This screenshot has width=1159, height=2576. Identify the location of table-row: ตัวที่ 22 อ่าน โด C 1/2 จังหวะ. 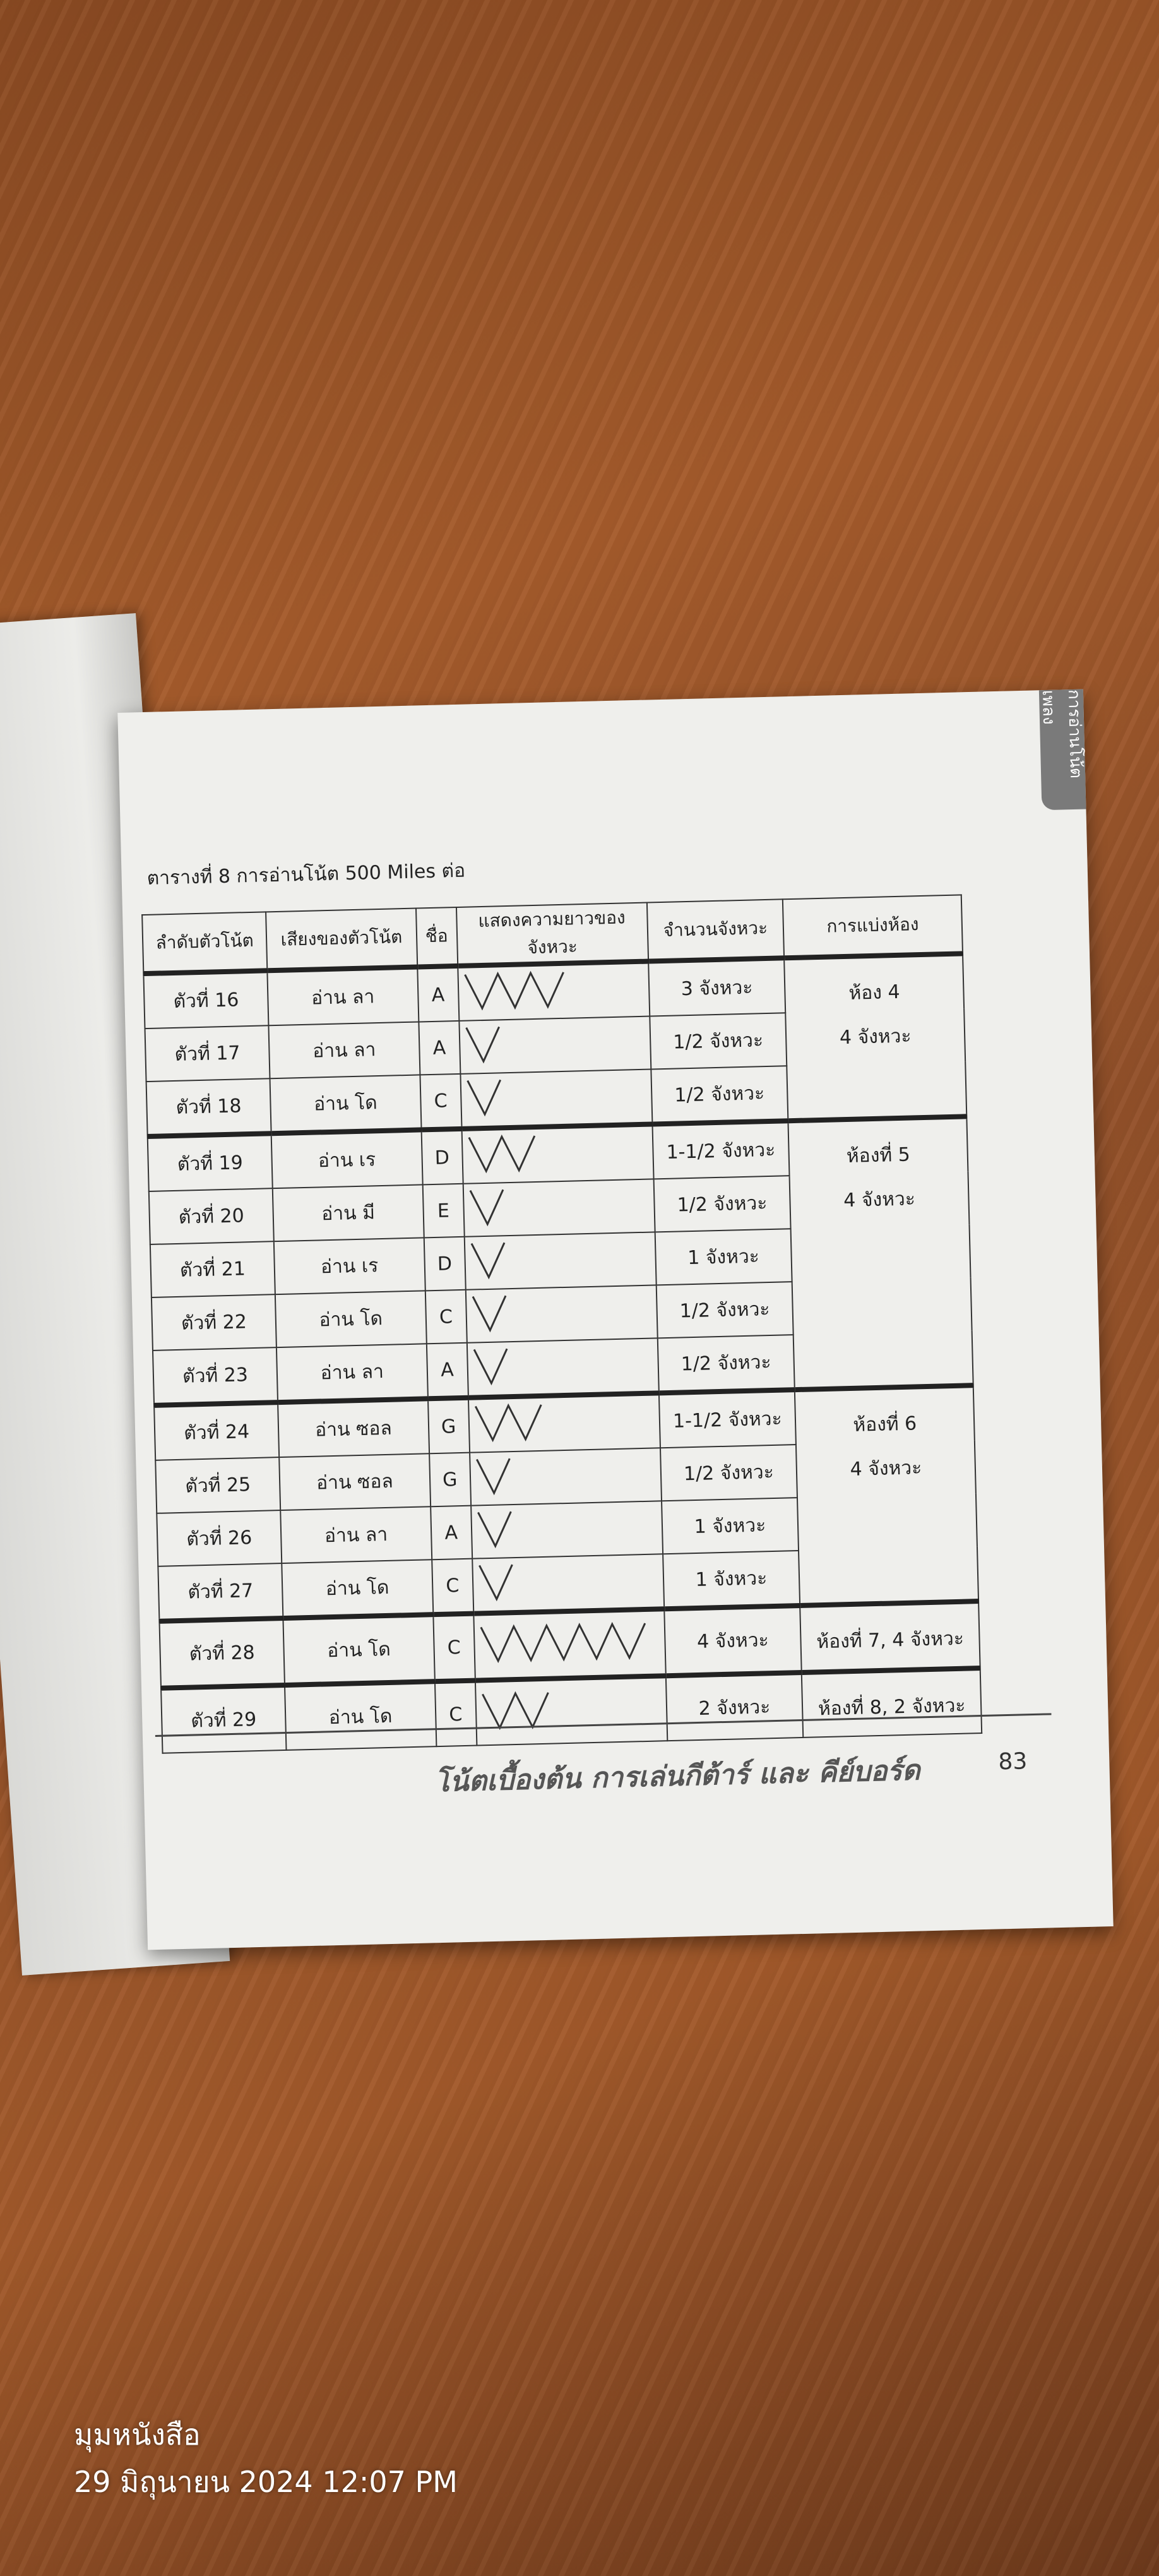
(562, 1314).